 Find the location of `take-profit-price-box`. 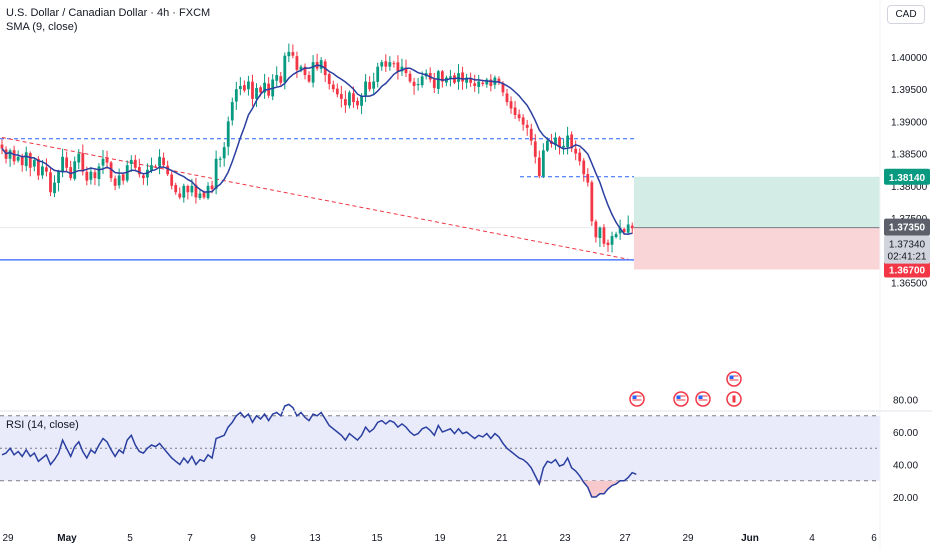

take-profit-price-box is located at coordinates (907, 176).